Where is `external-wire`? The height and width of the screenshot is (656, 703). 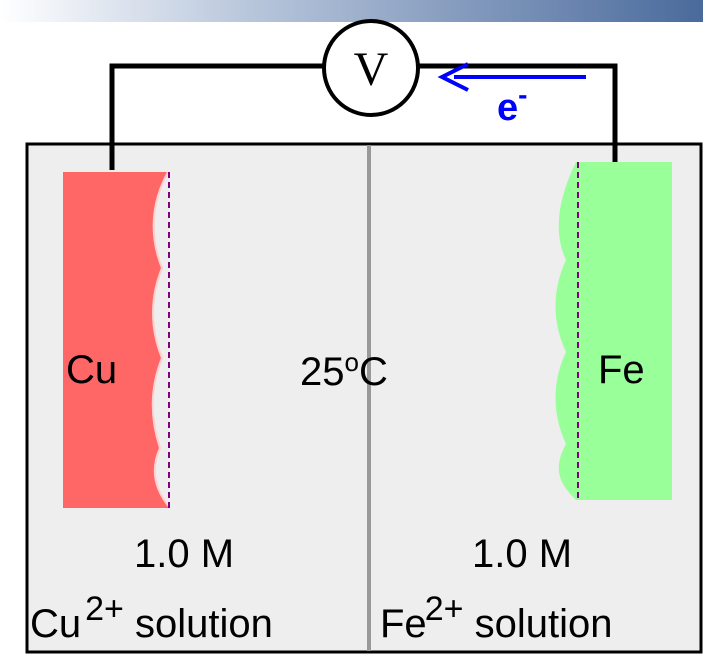
external-wire is located at coordinates (219, 116).